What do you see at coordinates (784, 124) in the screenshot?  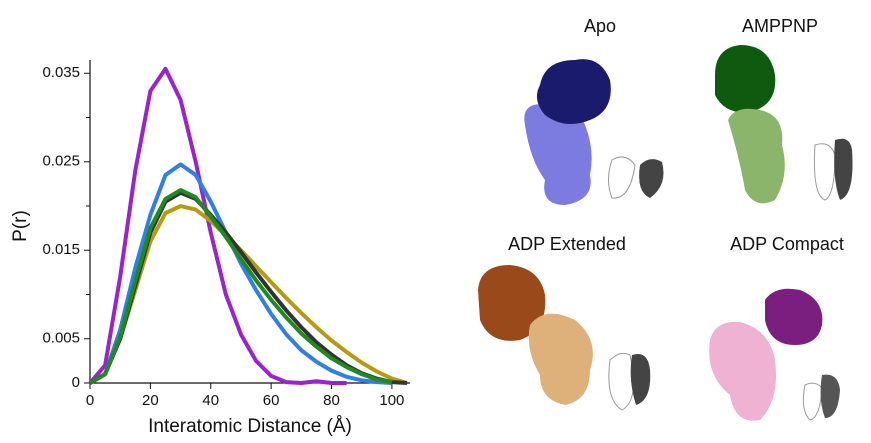 I see `structure-amppnp` at bounding box center [784, 124].